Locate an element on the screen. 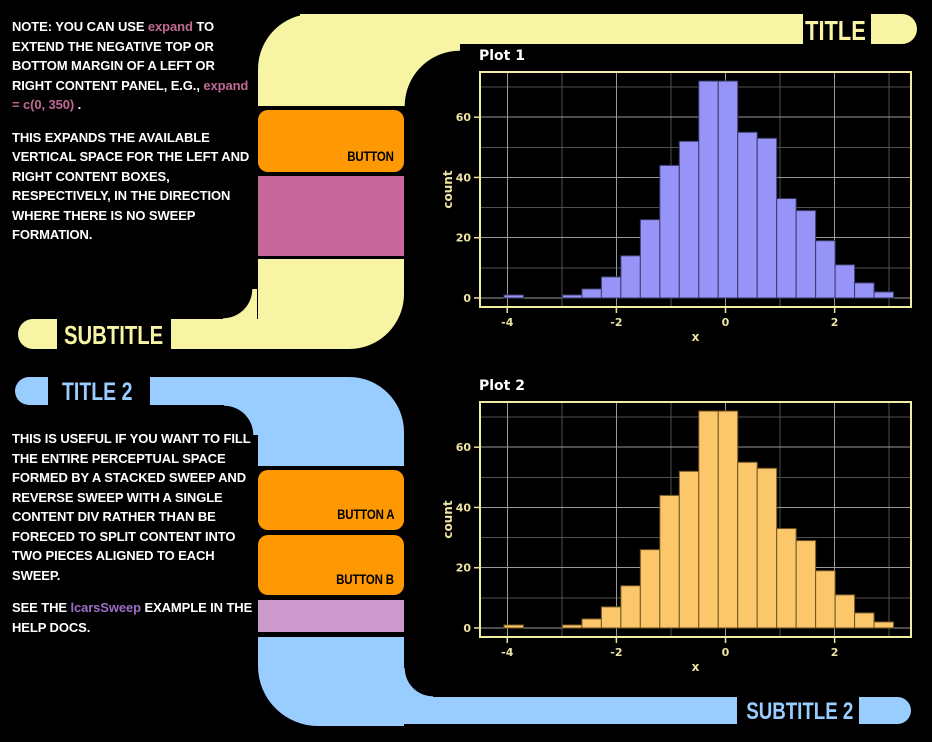  svg-text: Plot 1 is located at coordinates (502, 56).